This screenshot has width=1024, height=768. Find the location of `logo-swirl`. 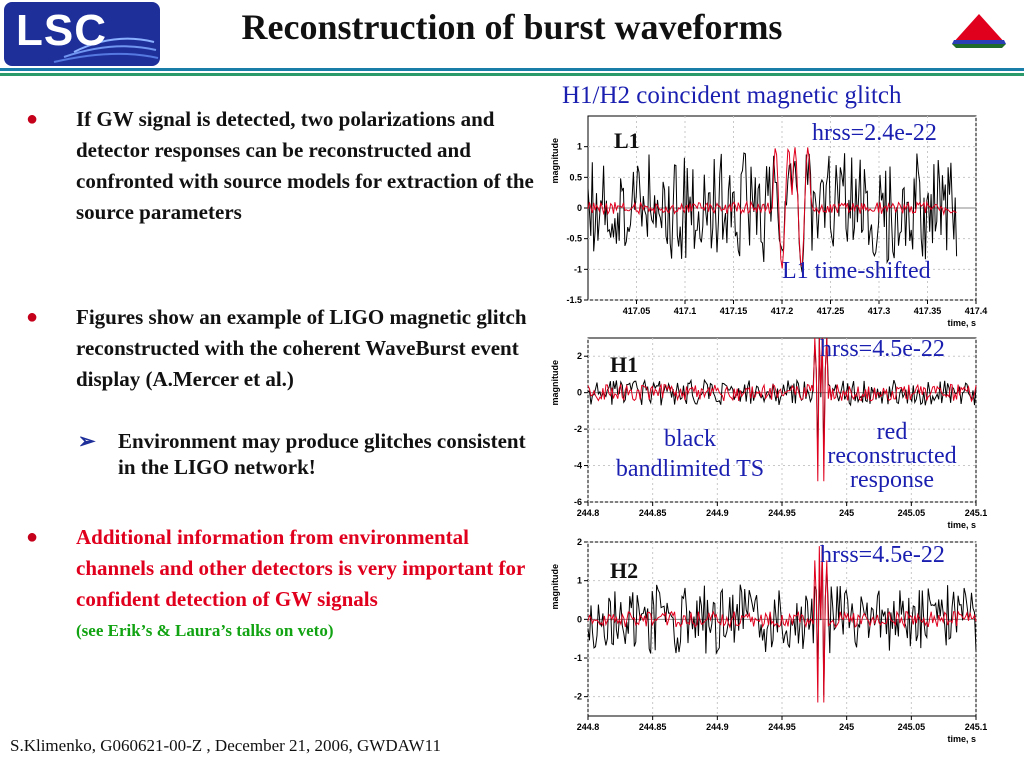

logo-swirl is located at coordinates (106, 50).